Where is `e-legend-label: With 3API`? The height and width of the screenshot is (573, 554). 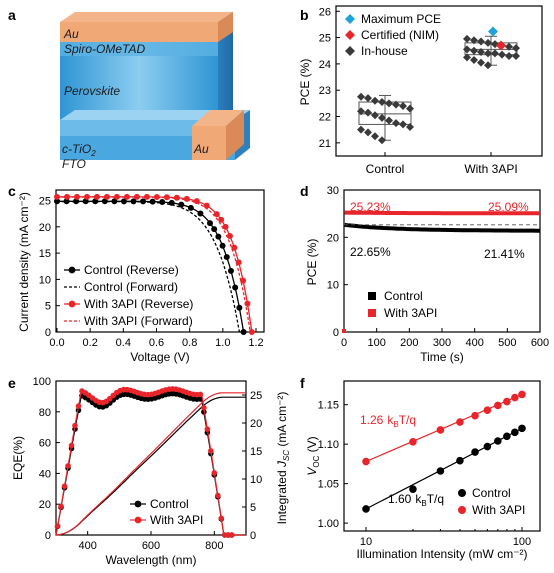
e-legend-label: With 3API is located at coordinates (176, 520).